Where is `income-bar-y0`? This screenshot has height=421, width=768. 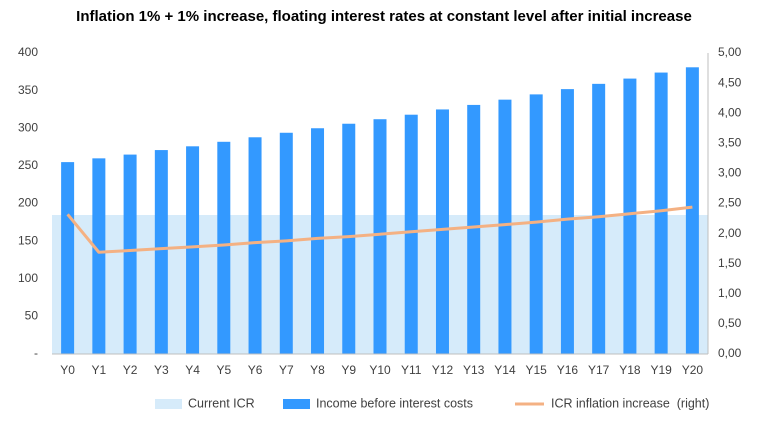
income-bar-y0 is located at coordinates (68, 258).